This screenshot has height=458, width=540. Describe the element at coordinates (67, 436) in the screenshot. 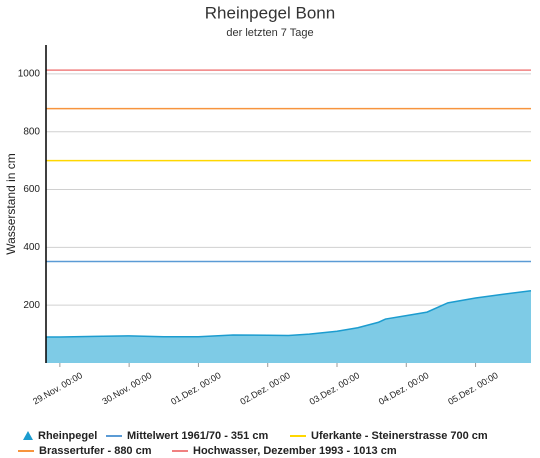

I see `legend-label: Rheinpegel` at that location.